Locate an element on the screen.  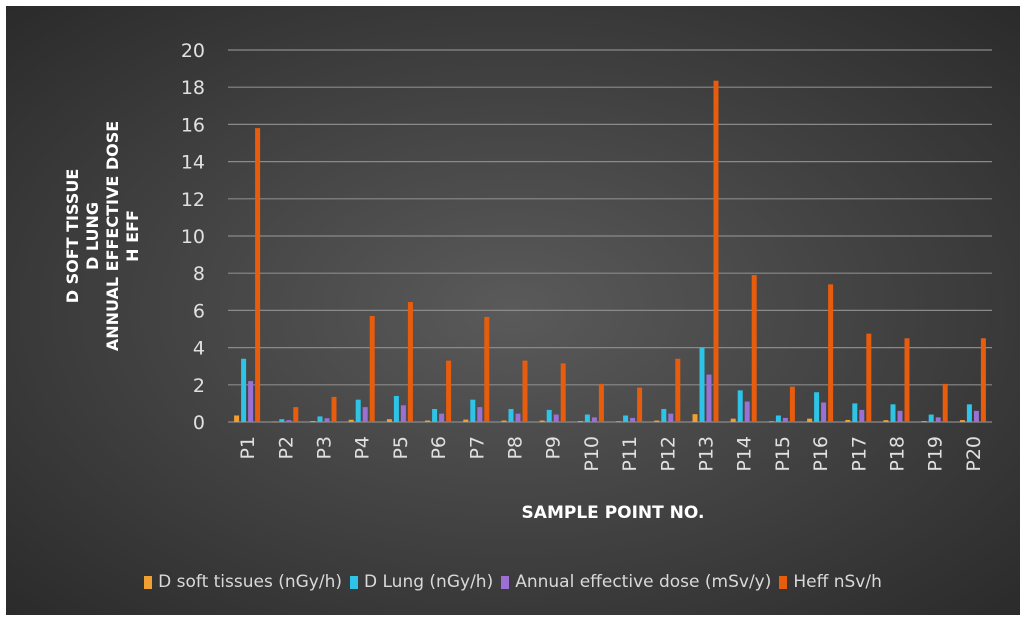
x-tick-label: P4 is located at coordinates (363, 448).